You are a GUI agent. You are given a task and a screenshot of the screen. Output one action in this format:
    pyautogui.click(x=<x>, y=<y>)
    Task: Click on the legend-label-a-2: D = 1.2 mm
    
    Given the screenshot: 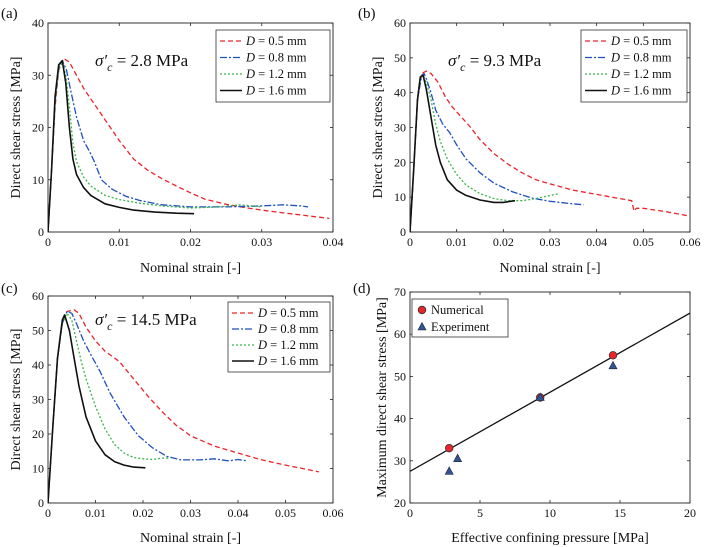 What is the action you would take?
    pyautogui.click(x=276, y=74)
    